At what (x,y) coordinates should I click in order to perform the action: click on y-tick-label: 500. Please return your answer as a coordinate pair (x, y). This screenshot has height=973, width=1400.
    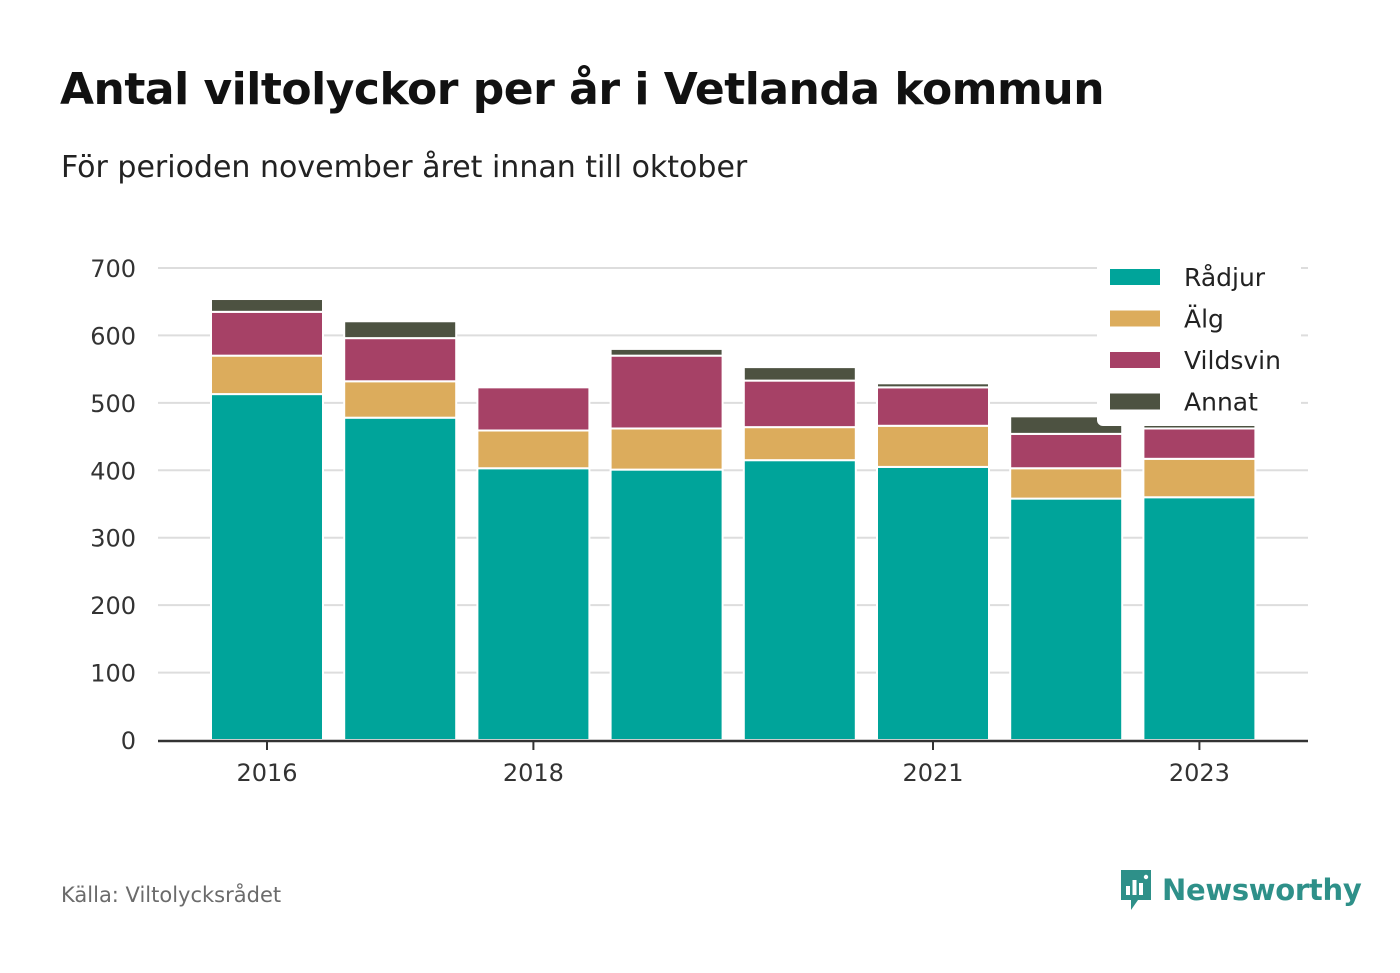
    Looking at the image, I should click on (113, 404).